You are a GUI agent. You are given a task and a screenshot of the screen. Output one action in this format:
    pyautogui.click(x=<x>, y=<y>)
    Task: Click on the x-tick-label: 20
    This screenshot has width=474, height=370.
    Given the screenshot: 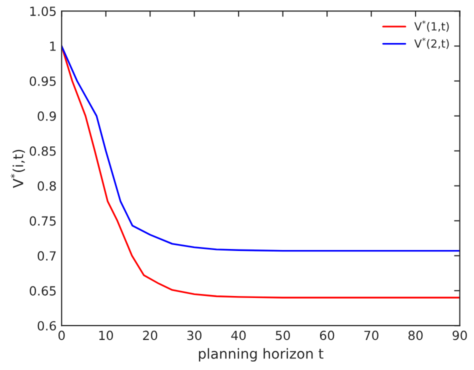 What is the action you would take?
    pyautogui.click(x=150, y=335)
    